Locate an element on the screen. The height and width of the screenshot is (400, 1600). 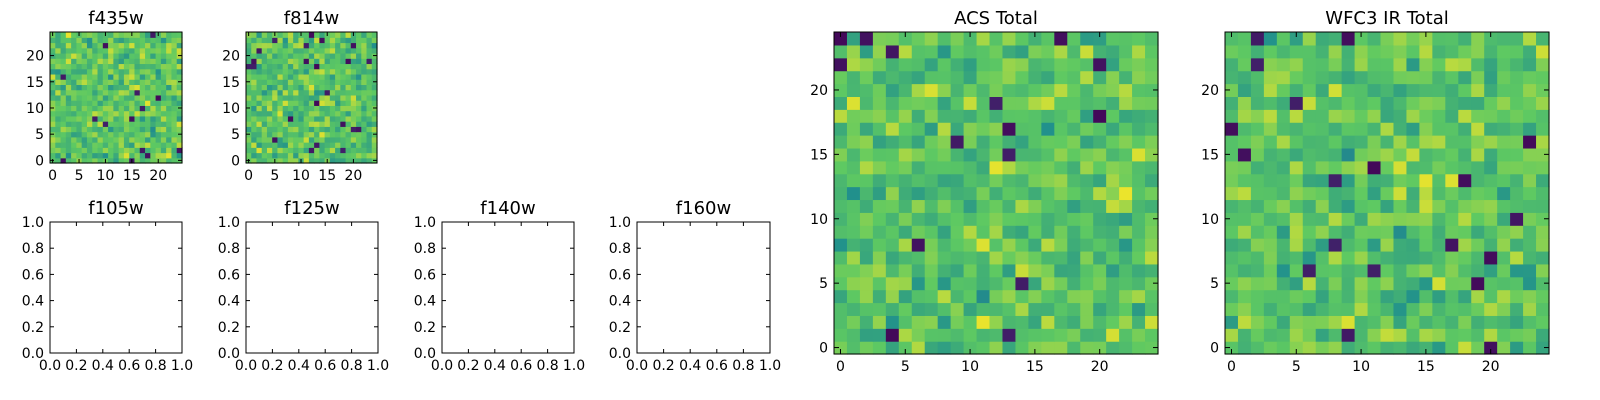
x-tick-label: 1.0 is located at coordinates (574, 366).